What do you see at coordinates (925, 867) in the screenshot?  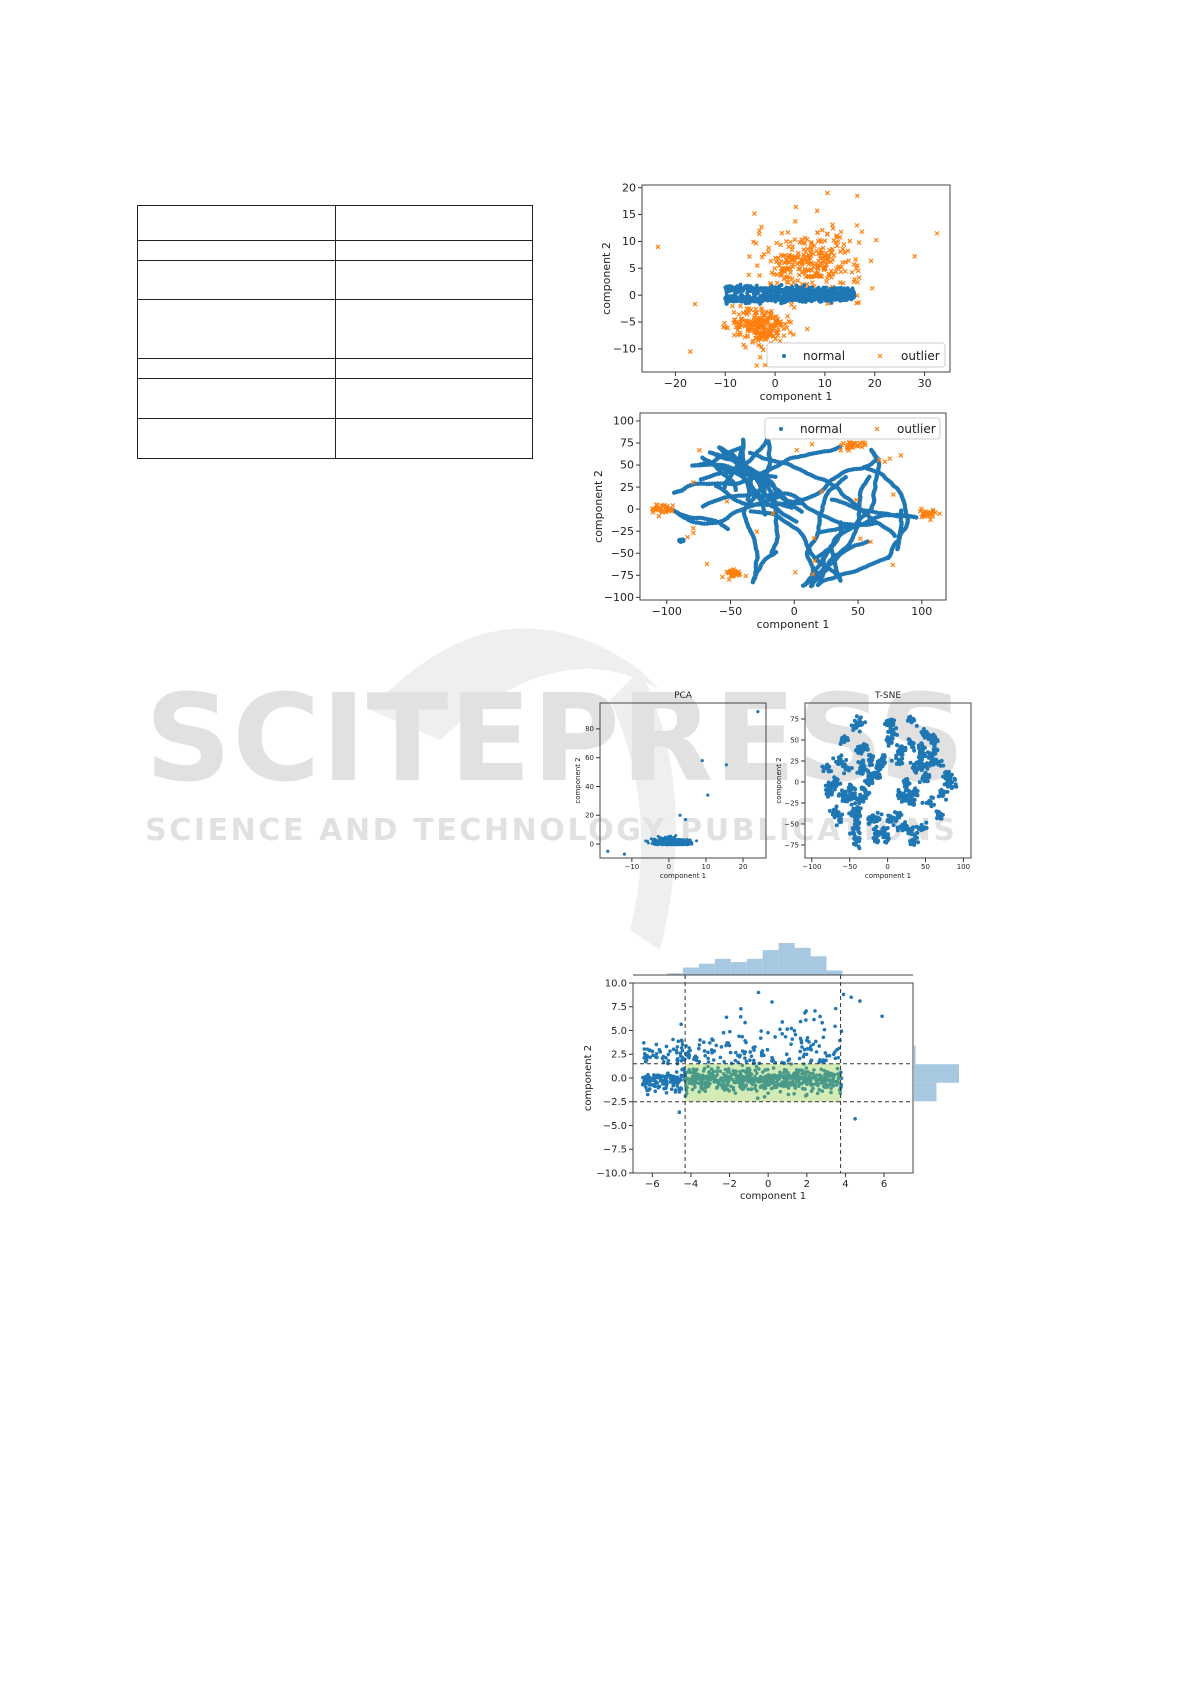 I see `x-tick-label: 50` at bounding box center [925, 867].